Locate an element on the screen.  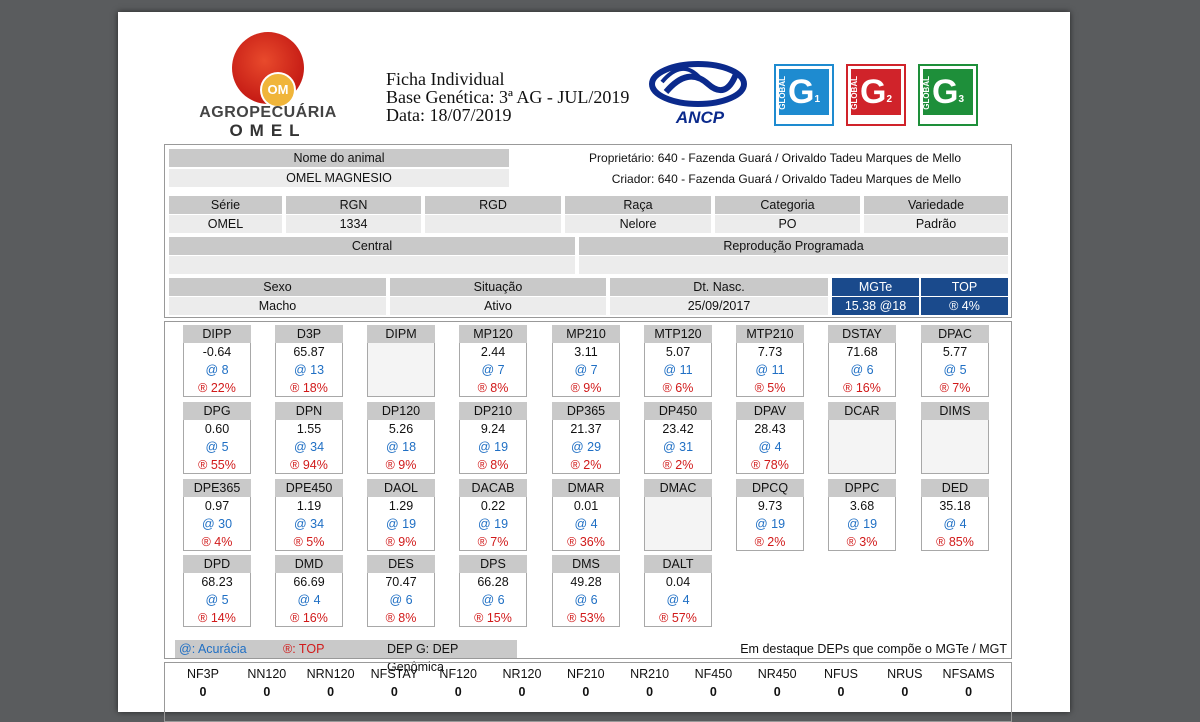
dep-value: 9.24 is located at coordinates (493, 429).